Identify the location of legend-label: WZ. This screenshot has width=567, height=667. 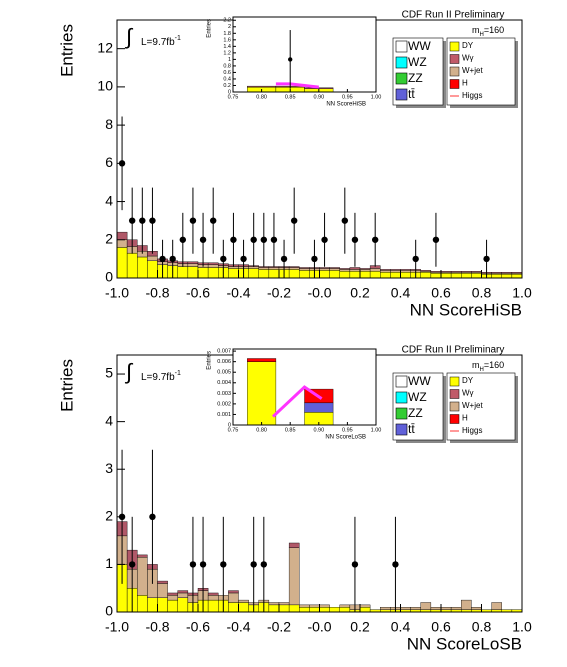
(417, 397).